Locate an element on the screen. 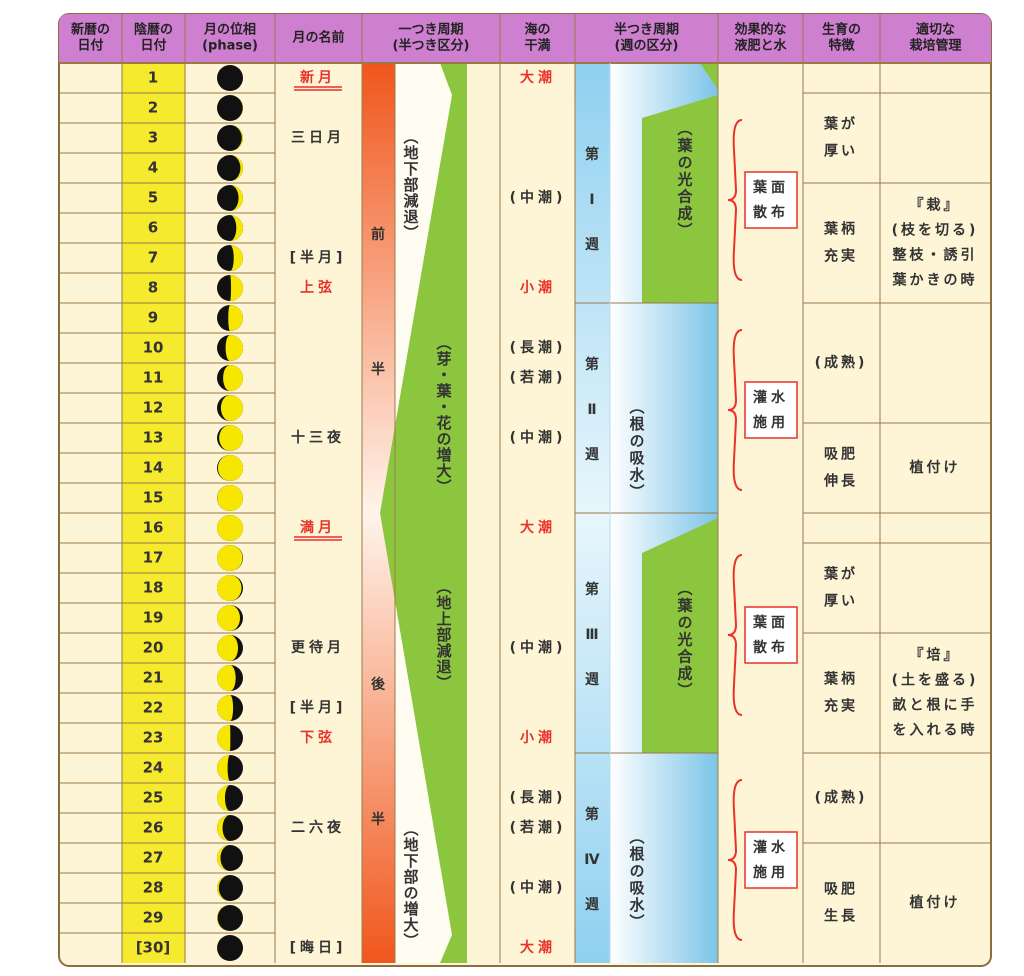  lunar-day: 16 is located at coordinates (153, 528).